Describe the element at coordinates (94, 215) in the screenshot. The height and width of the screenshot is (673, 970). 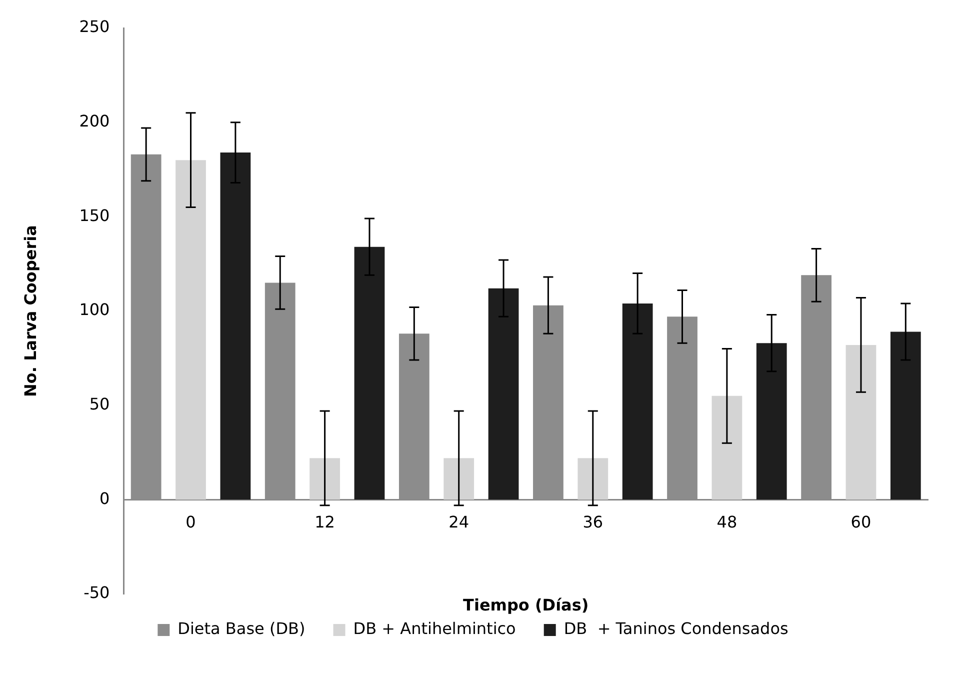
I see `y-tick-label: 150` at that location.